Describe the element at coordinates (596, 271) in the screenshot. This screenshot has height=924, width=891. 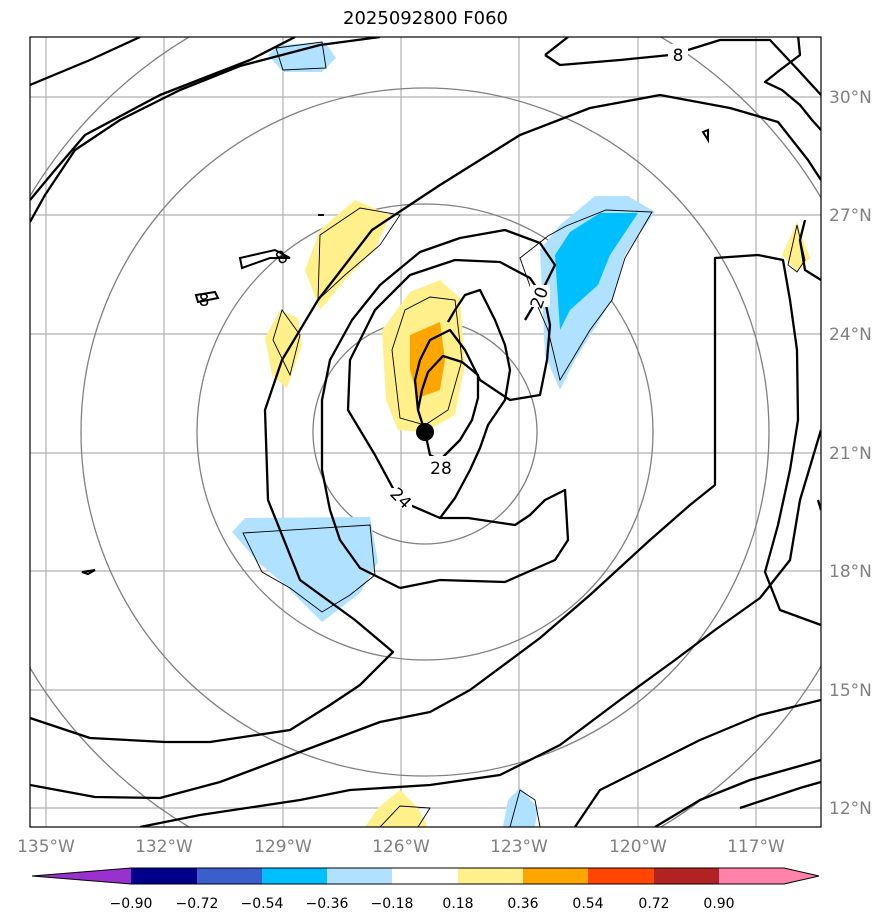
I see `negative-anomaly-medium` at that location.